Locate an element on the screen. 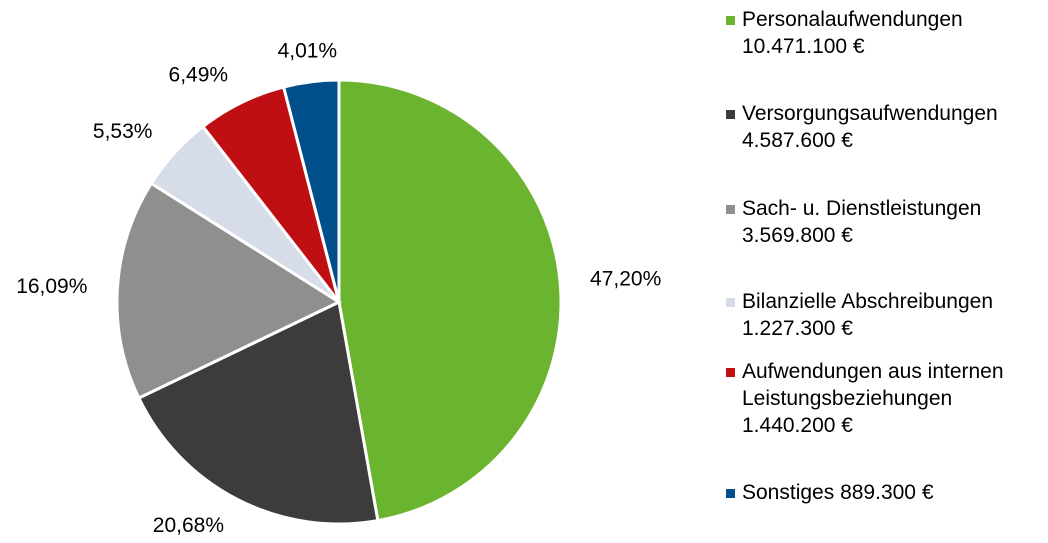 This screenshot has height=543, width=1048. legend-entry: Bilanzielle Abschreibungen 1.227.300 € is located at coordinates (887, 315).